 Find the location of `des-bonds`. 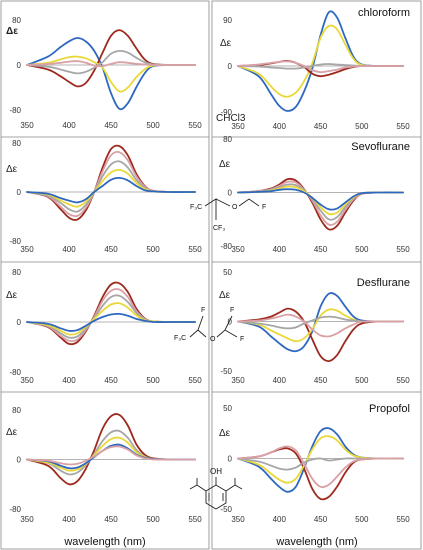

des-bonds is located at coordinates (213, 326).